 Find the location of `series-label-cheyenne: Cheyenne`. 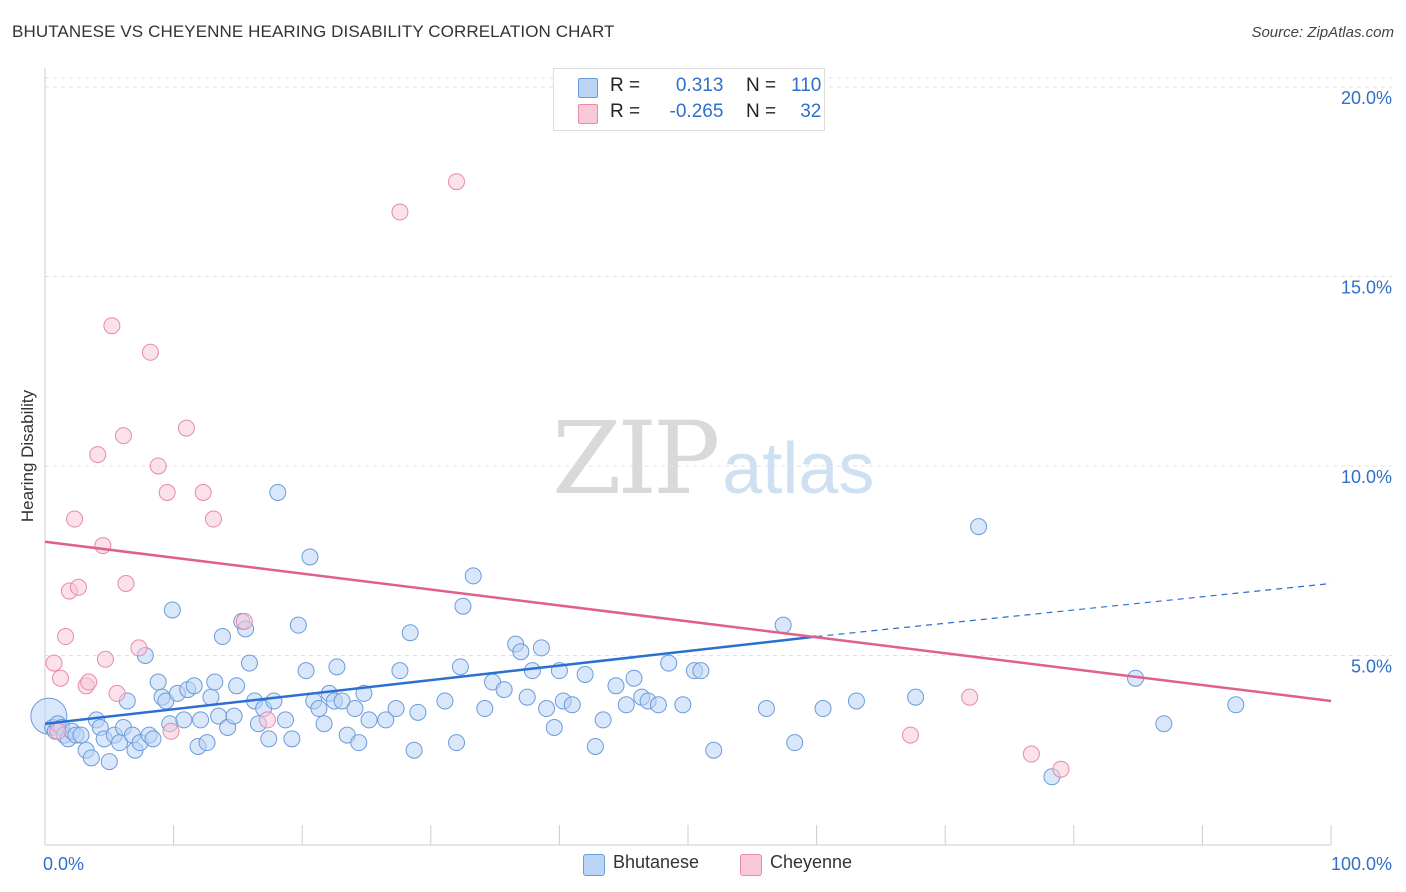

series-label-cheyenne: Cheyenne is located at coordinates (811, 862).